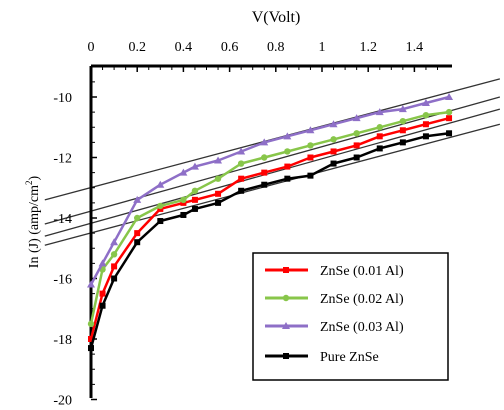  Describe the element at coordinates (29, 182) in the screenshot. I see `y-axis-title-superscript: 2` at that location.